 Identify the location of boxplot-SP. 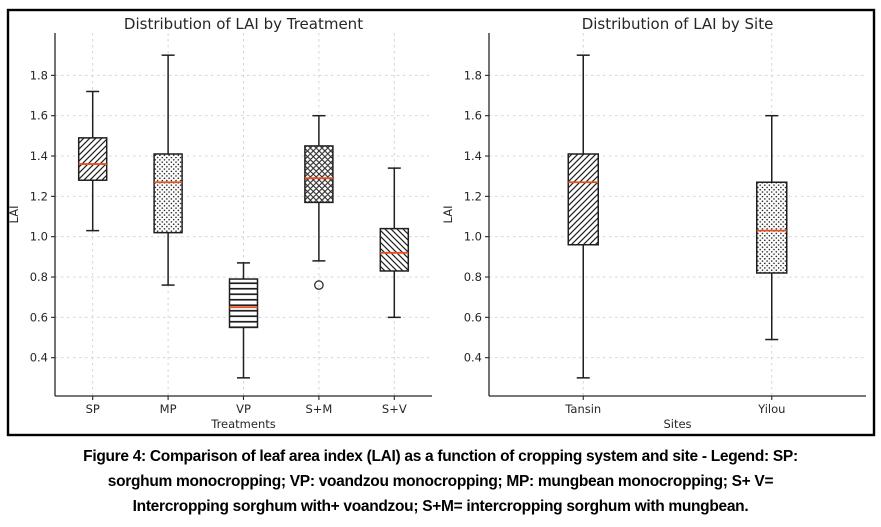
(92, 161).